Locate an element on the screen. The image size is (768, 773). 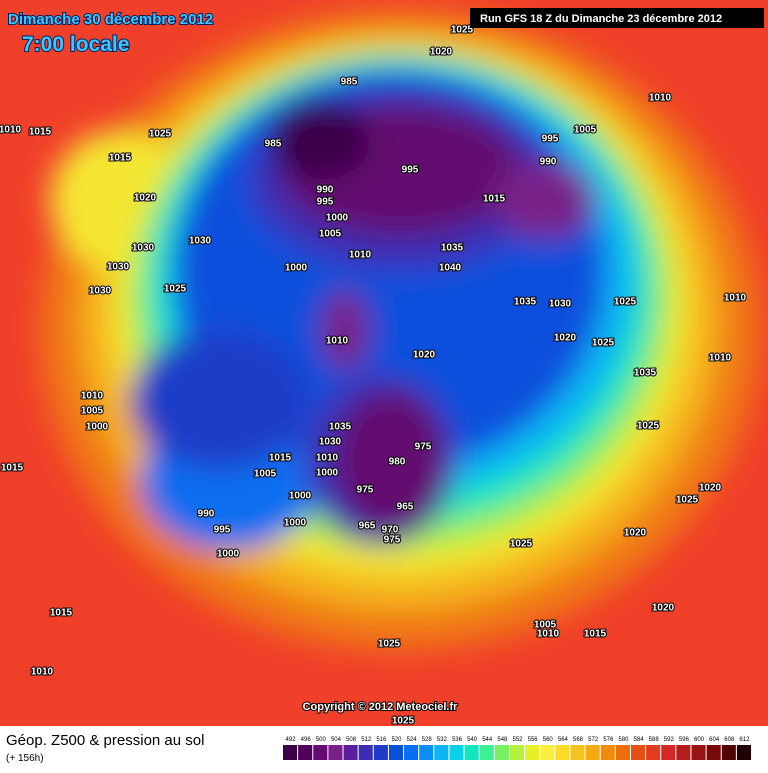
colorbar-label: 524 is located at coordinates (412, 740).